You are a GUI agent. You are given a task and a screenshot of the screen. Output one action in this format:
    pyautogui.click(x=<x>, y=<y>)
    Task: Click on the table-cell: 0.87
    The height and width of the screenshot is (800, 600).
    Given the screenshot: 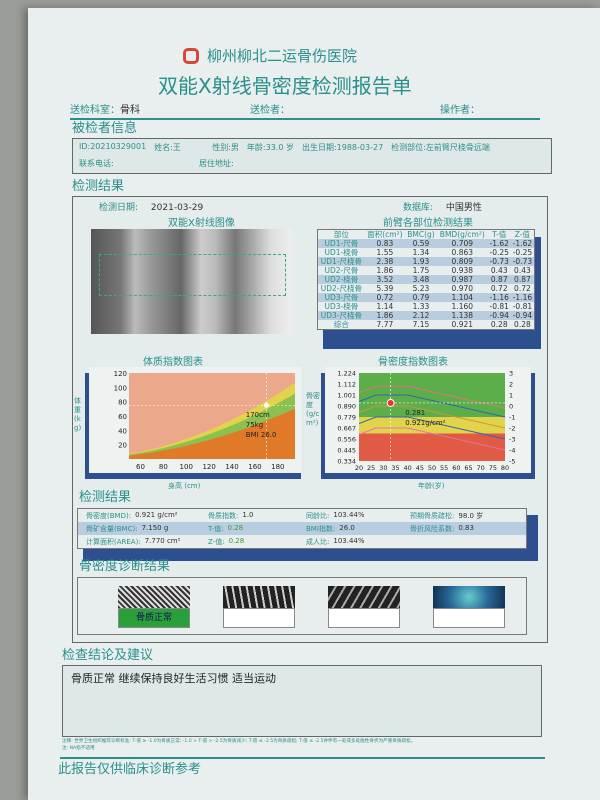 What is the action you would take?
    pyautogui.click(x=499, y=279)
    